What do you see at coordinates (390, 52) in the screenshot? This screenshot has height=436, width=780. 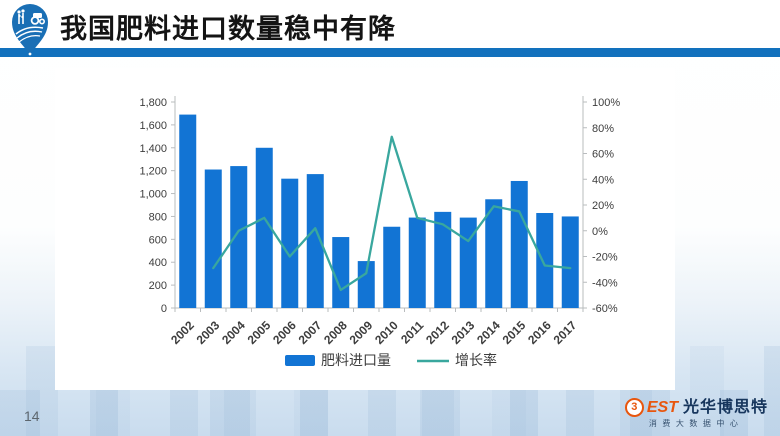 I see `header-divider-stripe` at bounding box center [390, 52].